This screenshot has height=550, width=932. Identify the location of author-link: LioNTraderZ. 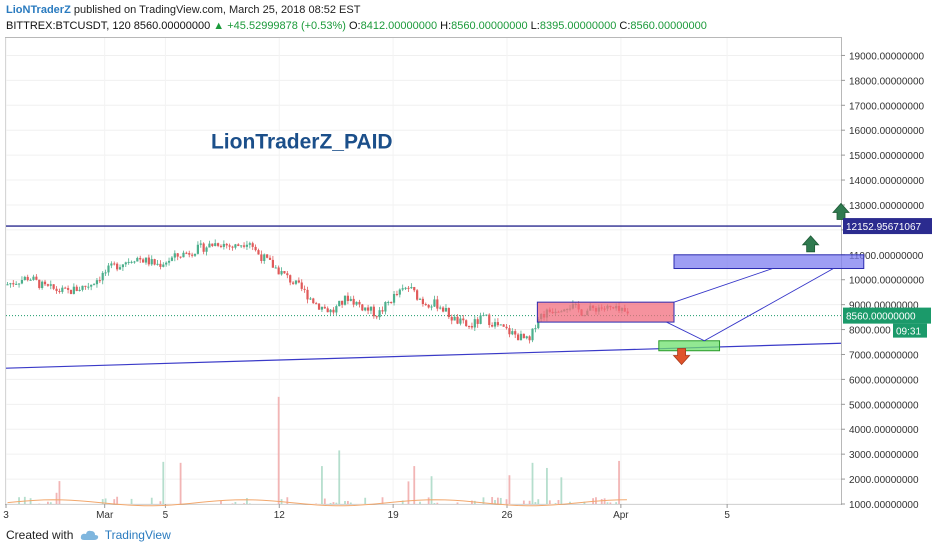
(38, 10).